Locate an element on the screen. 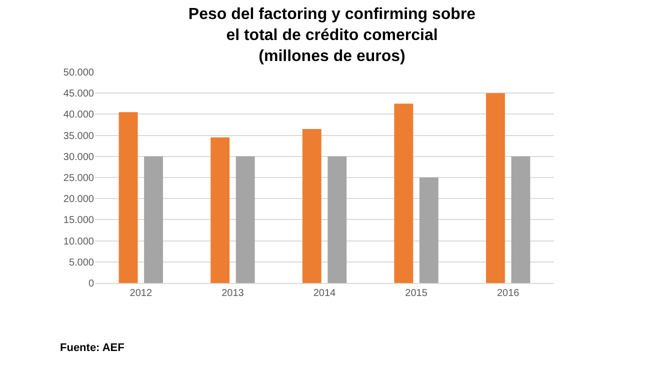  x-tick-label: 2016 is located at coordinates (508, 293).